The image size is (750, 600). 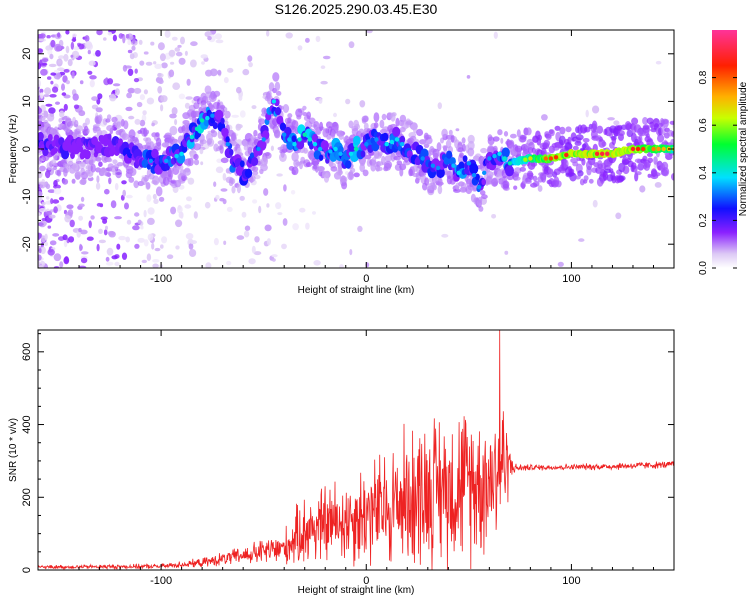 What do you see at coordinates (27, 149) in the screenshot?
I see `y-tick-label: 0` at bounding box center [27, 149].